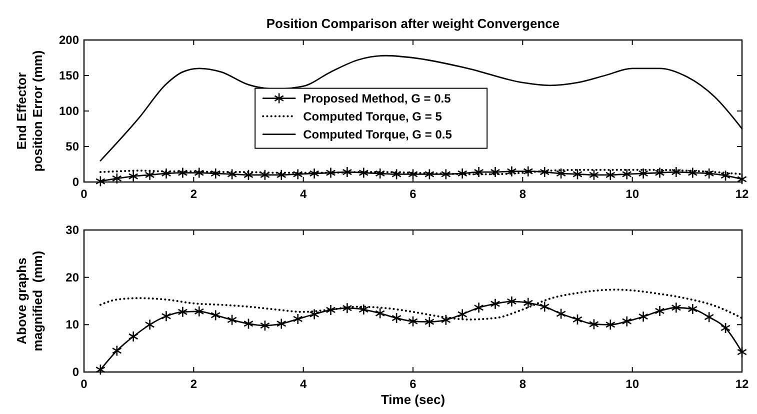  Describe the element at coordinates (73, 230) in the screenshot. I see `y-tick-label: 30` at that location.